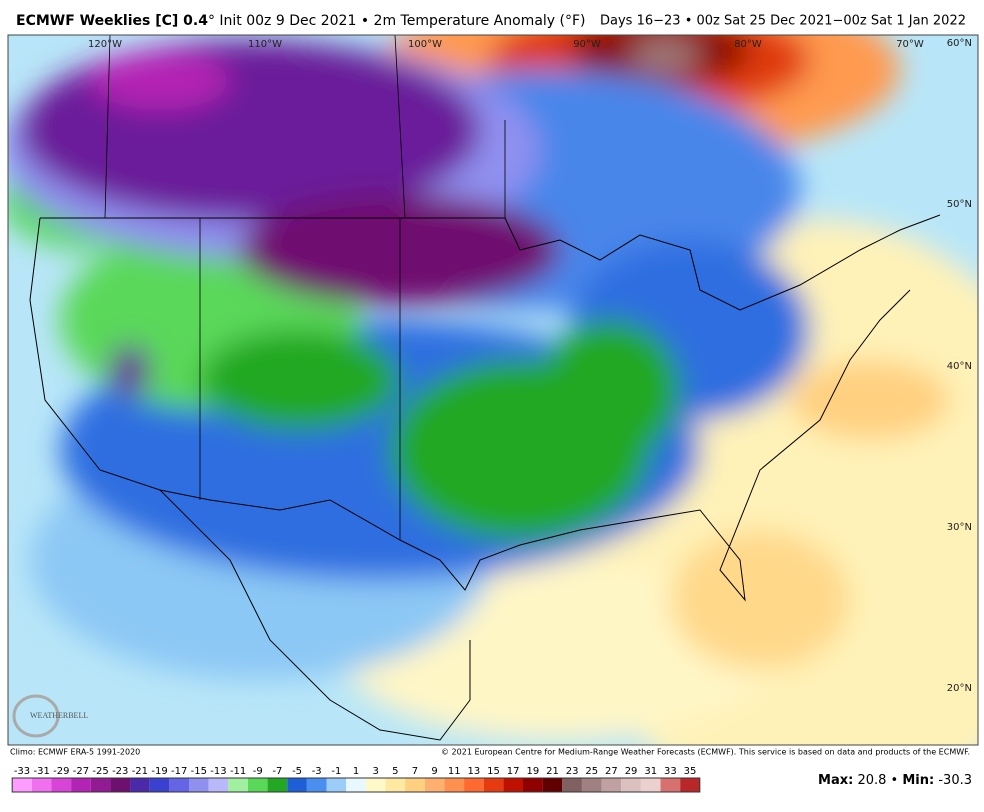 The image size is (984, 812). What do you see at coordinates (490, 262) in the screenshot?
I see `us-canada-border` at bounding box center [490, 262].